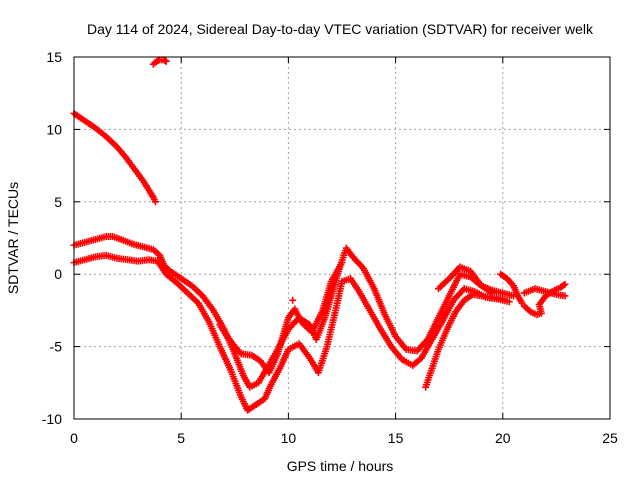 The width and height of the screenshot is (640, 480). Describe the element at coordinates (340, 466) in the screenshot. I see `x-axis-title: GPS time / hours` at that location.